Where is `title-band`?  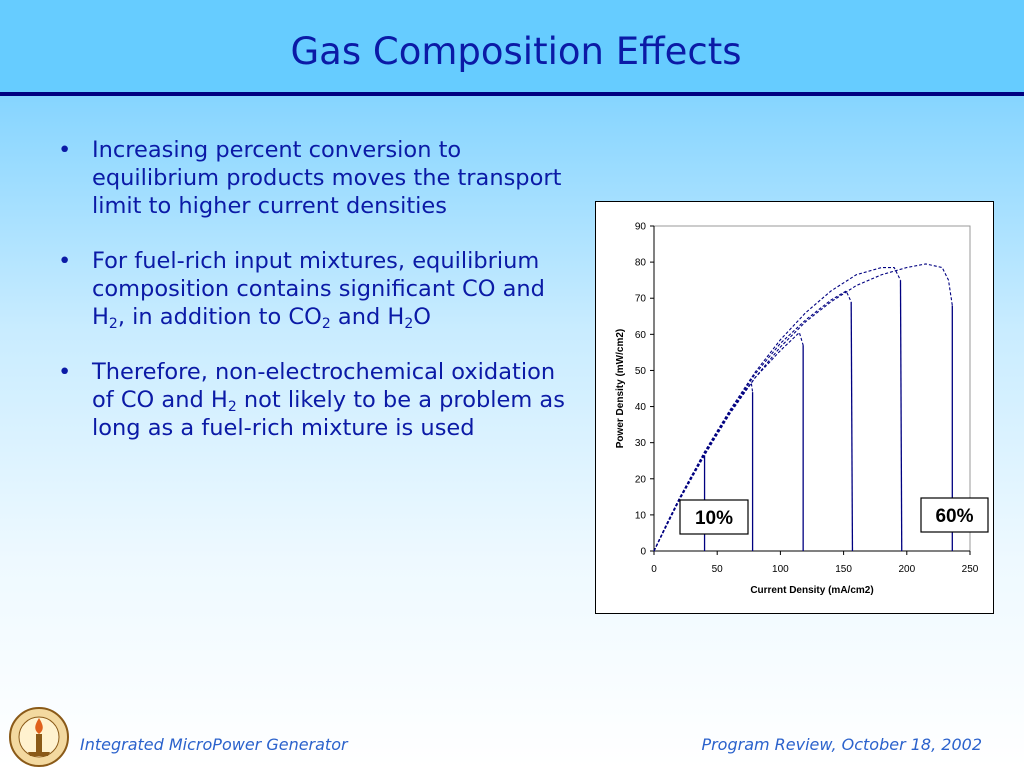
title-band is located at coordinates (512, 48).